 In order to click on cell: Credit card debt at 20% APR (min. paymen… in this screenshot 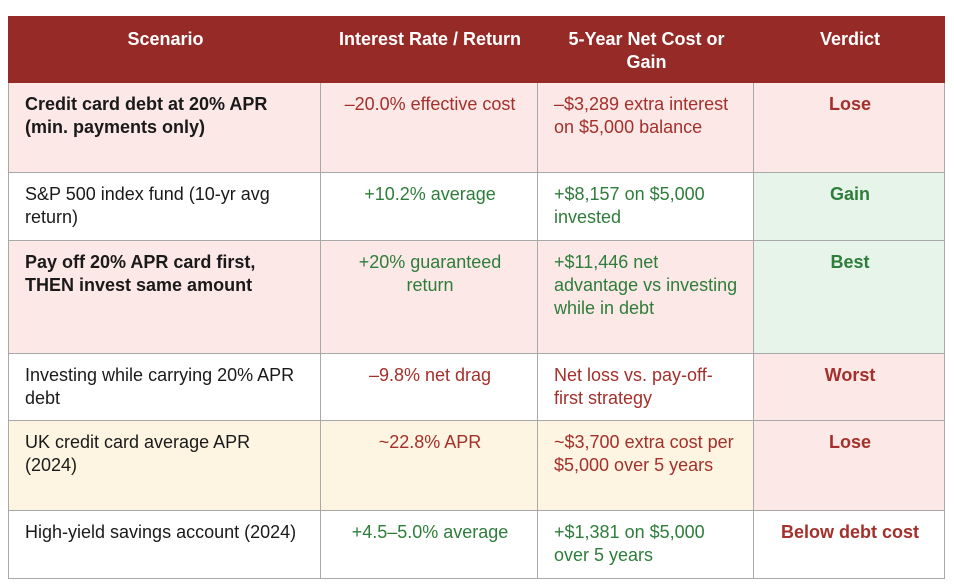, I will do `click(164, 127)`.